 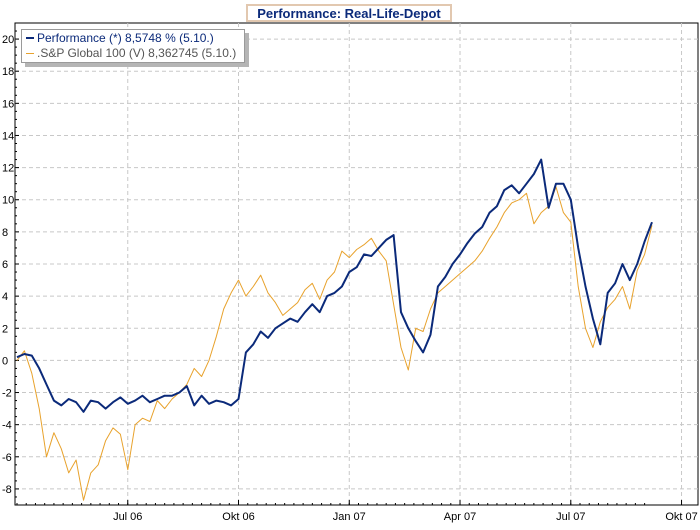 What do you see at coordinates (5, 265) in the screenshot?
I see `y-tick-label: 6` at bounding box center [5, 265].